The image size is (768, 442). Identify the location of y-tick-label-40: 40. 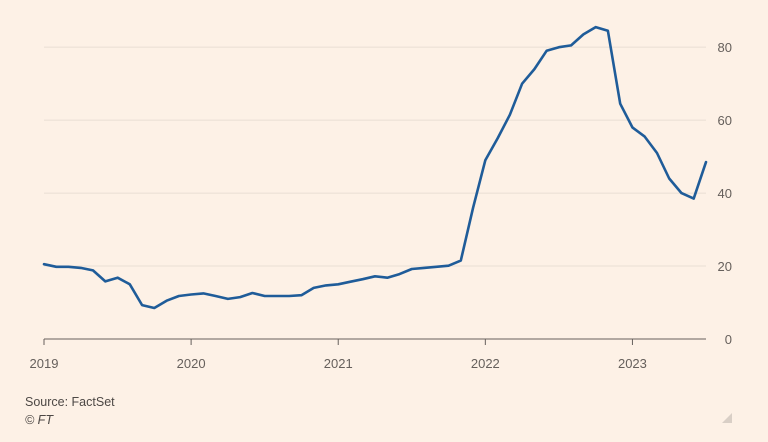
(725, 193).